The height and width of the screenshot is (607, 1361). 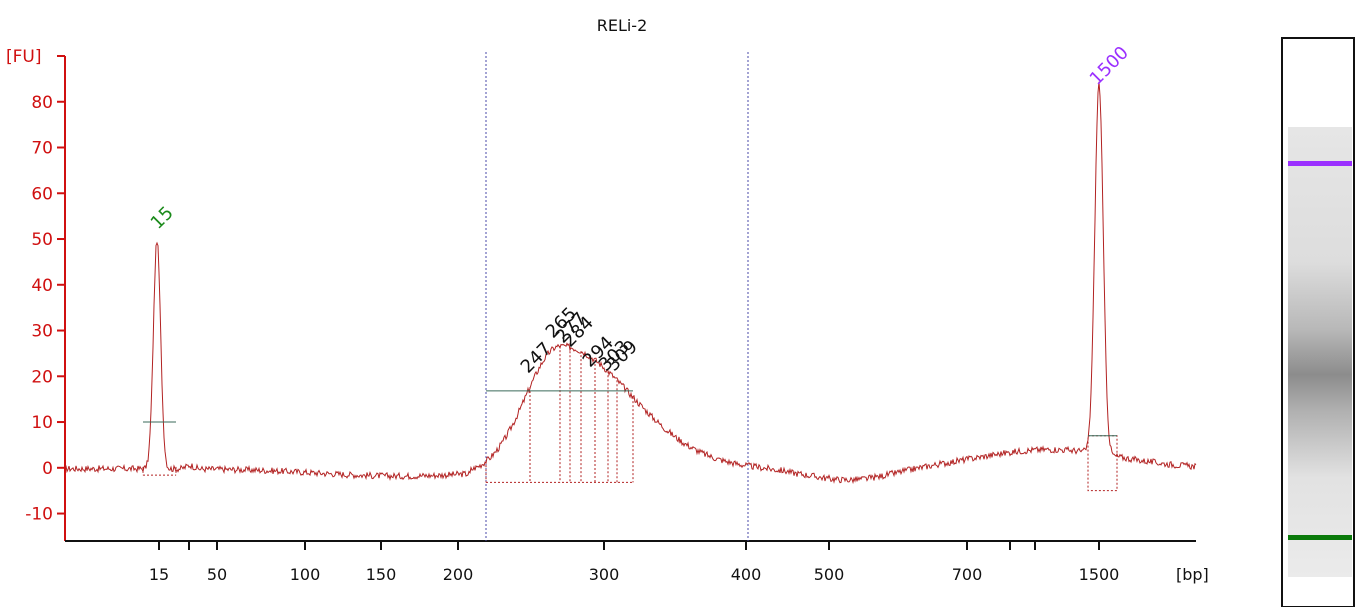 I want to click on y-tick-label: 40, so click(x=42, y=286).